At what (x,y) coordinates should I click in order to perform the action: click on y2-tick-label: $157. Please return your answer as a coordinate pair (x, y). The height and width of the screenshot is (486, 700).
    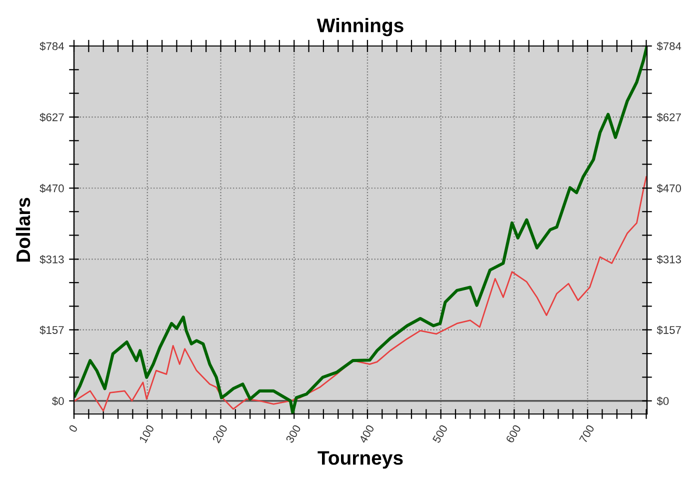
    Looking at the image, I should click on (668, 330).